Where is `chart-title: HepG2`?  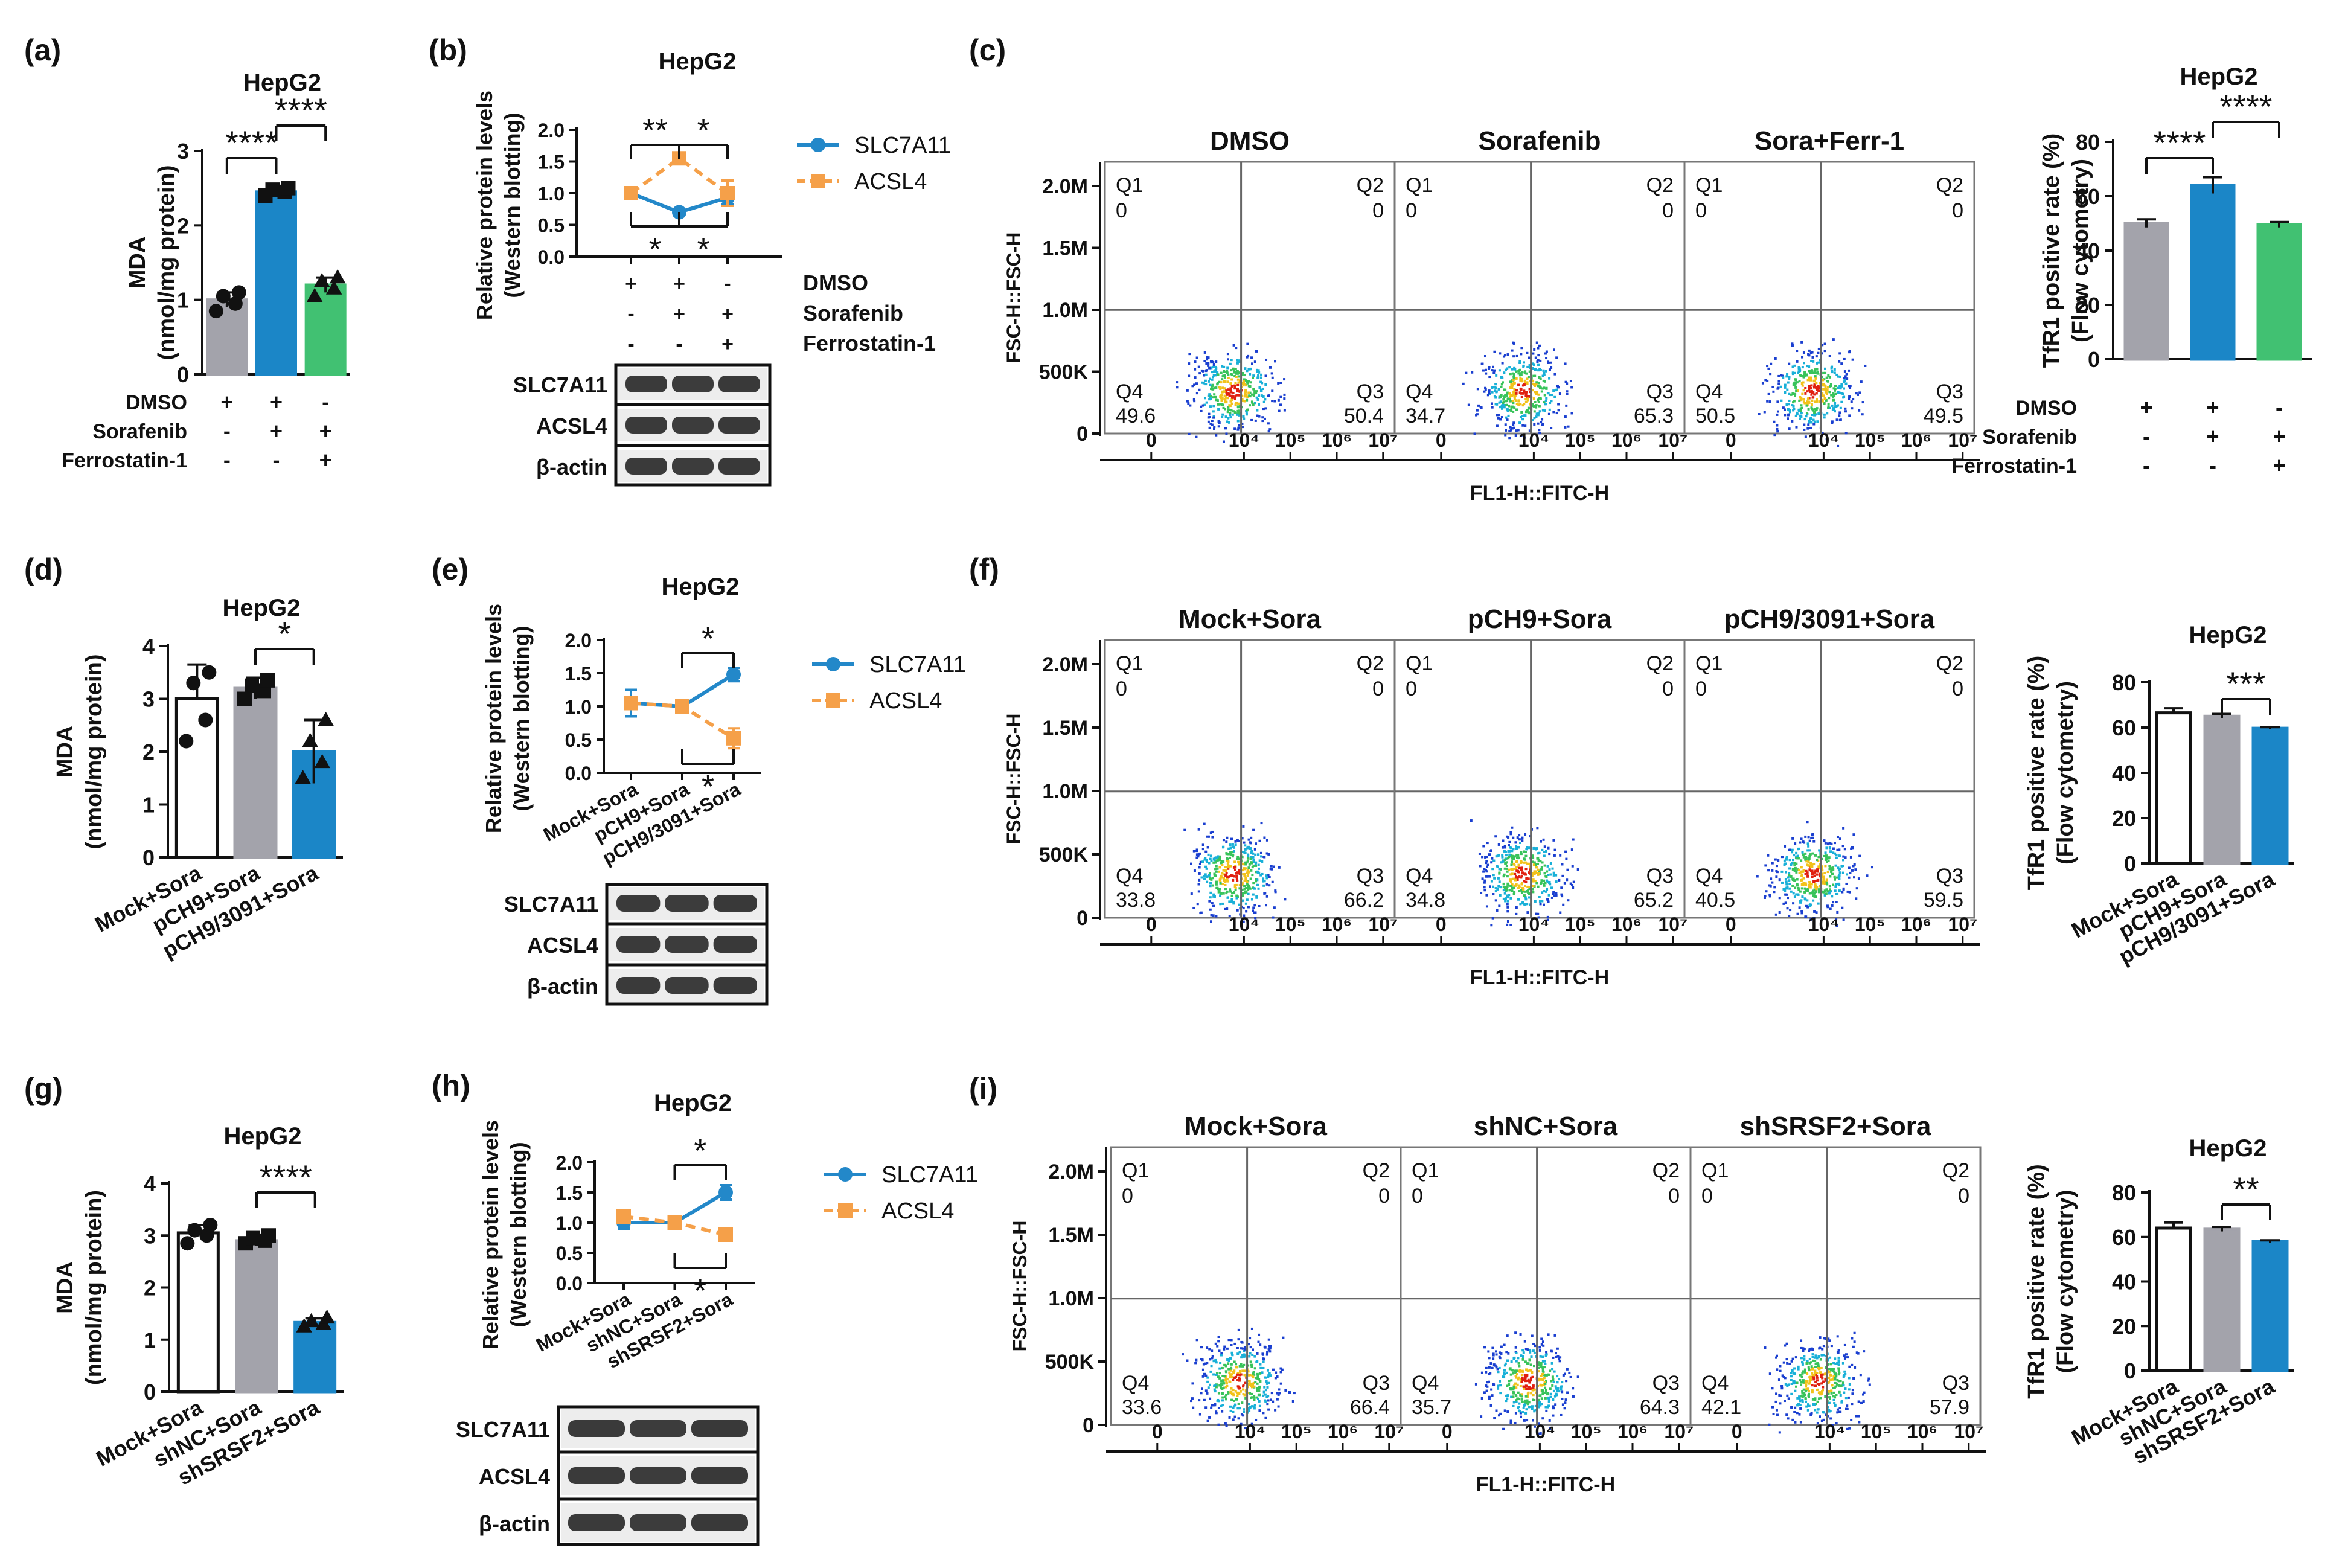
chart-title: HepG2 is located at coordinates (701, 587).